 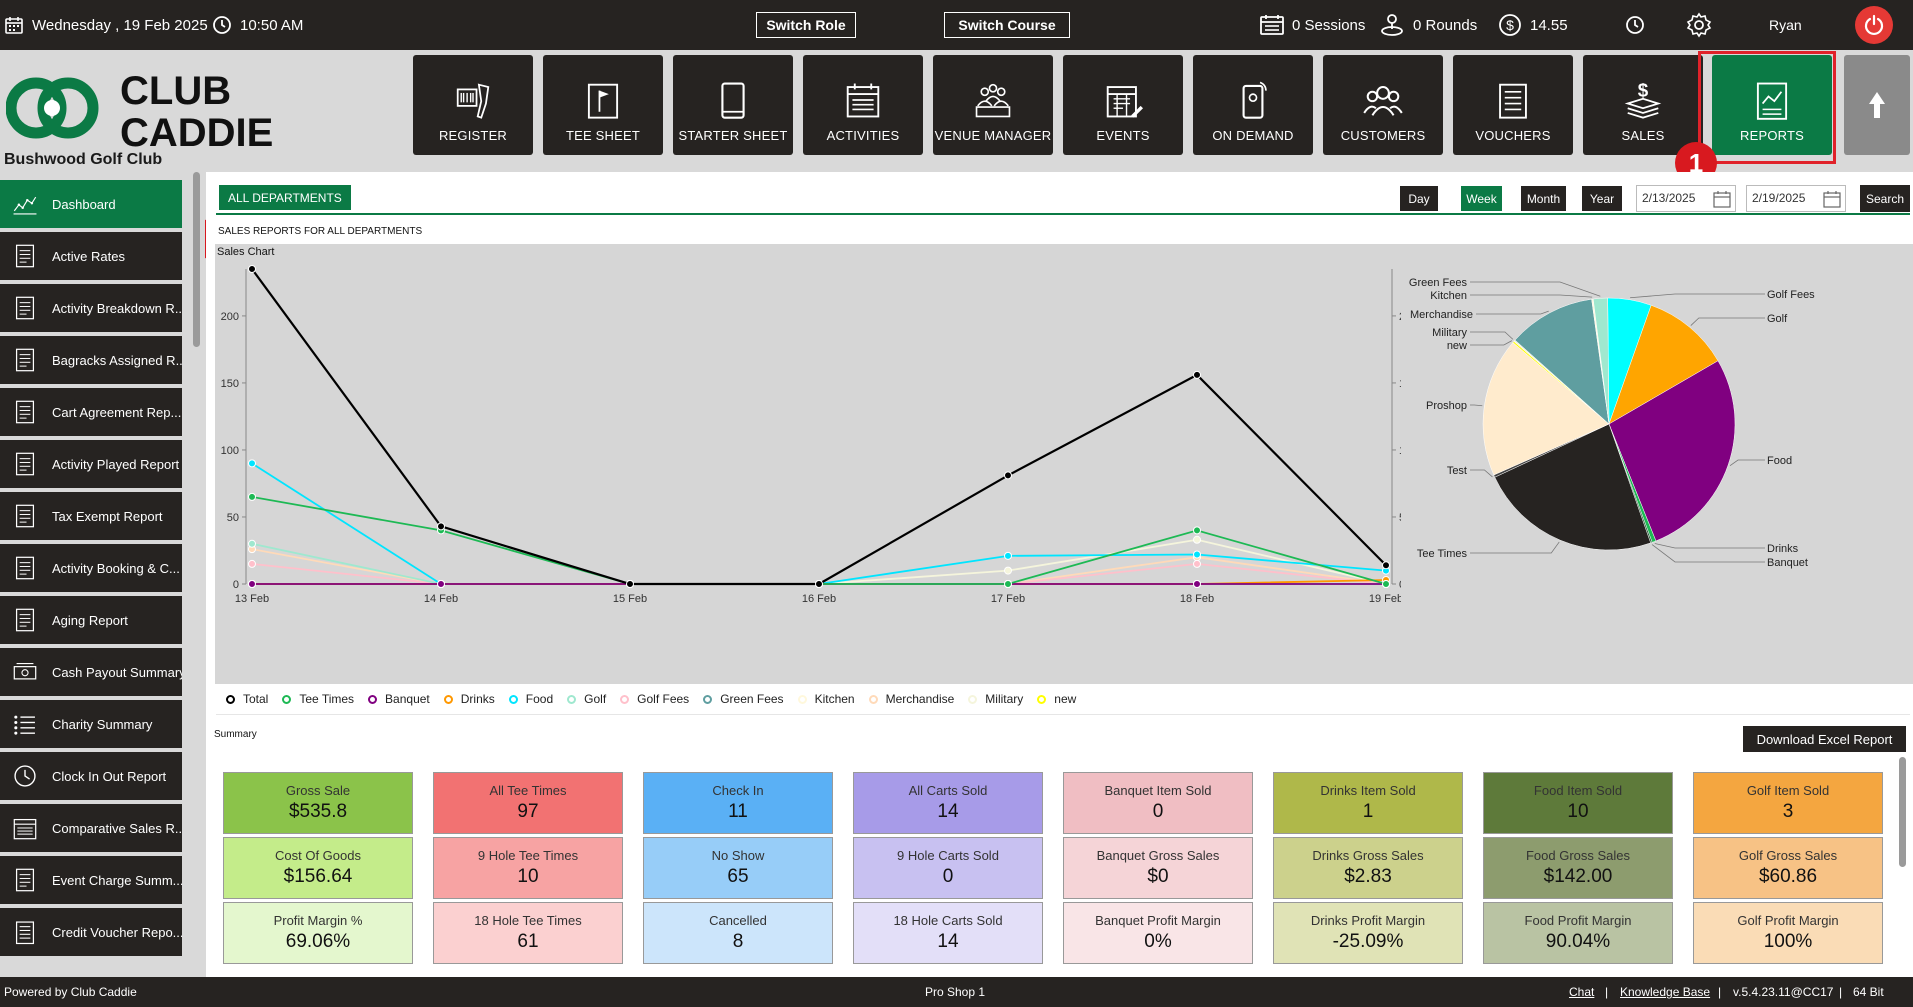 I want to click on module-events: EVENTS, so click(x=1123, y=105).